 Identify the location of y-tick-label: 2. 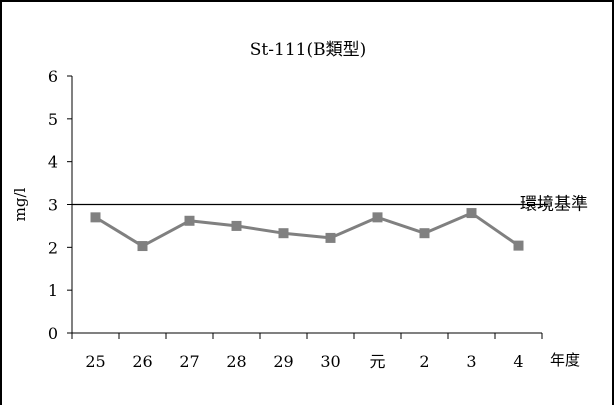
(53, 247).